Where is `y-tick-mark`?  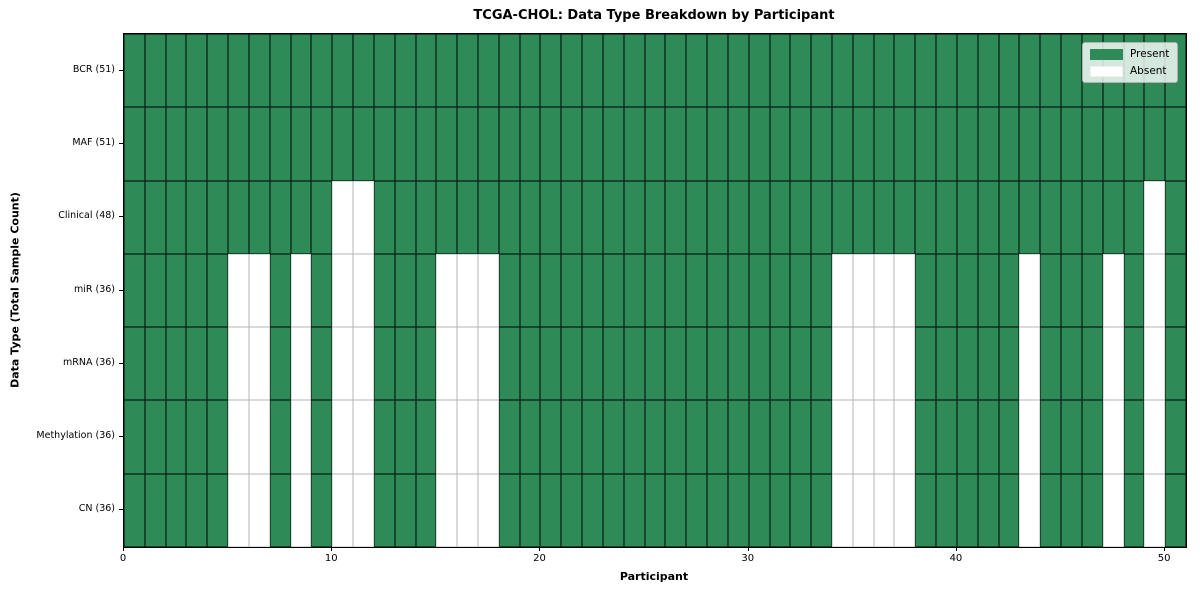 y-tick-mark is located at coordinates (121, 363).